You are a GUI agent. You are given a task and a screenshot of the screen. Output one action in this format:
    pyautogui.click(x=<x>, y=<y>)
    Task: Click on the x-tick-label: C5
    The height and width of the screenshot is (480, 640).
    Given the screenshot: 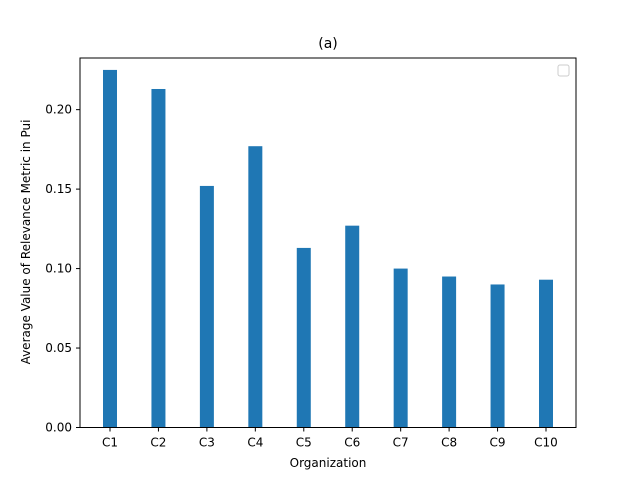 What is the action you would take?
    pyautogui.click(x=304, y=443)
    